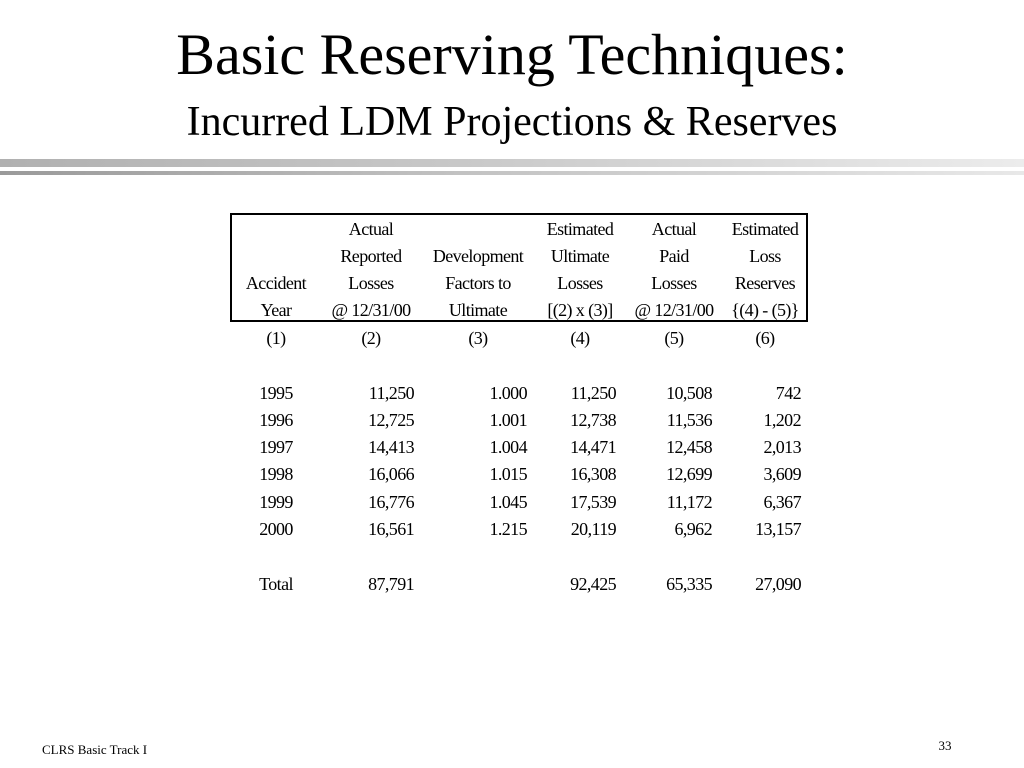 This screenshot has width=1024, height=768. Describe the element at coordinates (674, 310) in the screenshot. I see `header-col5-line4: @ 12/31/00` at that location.